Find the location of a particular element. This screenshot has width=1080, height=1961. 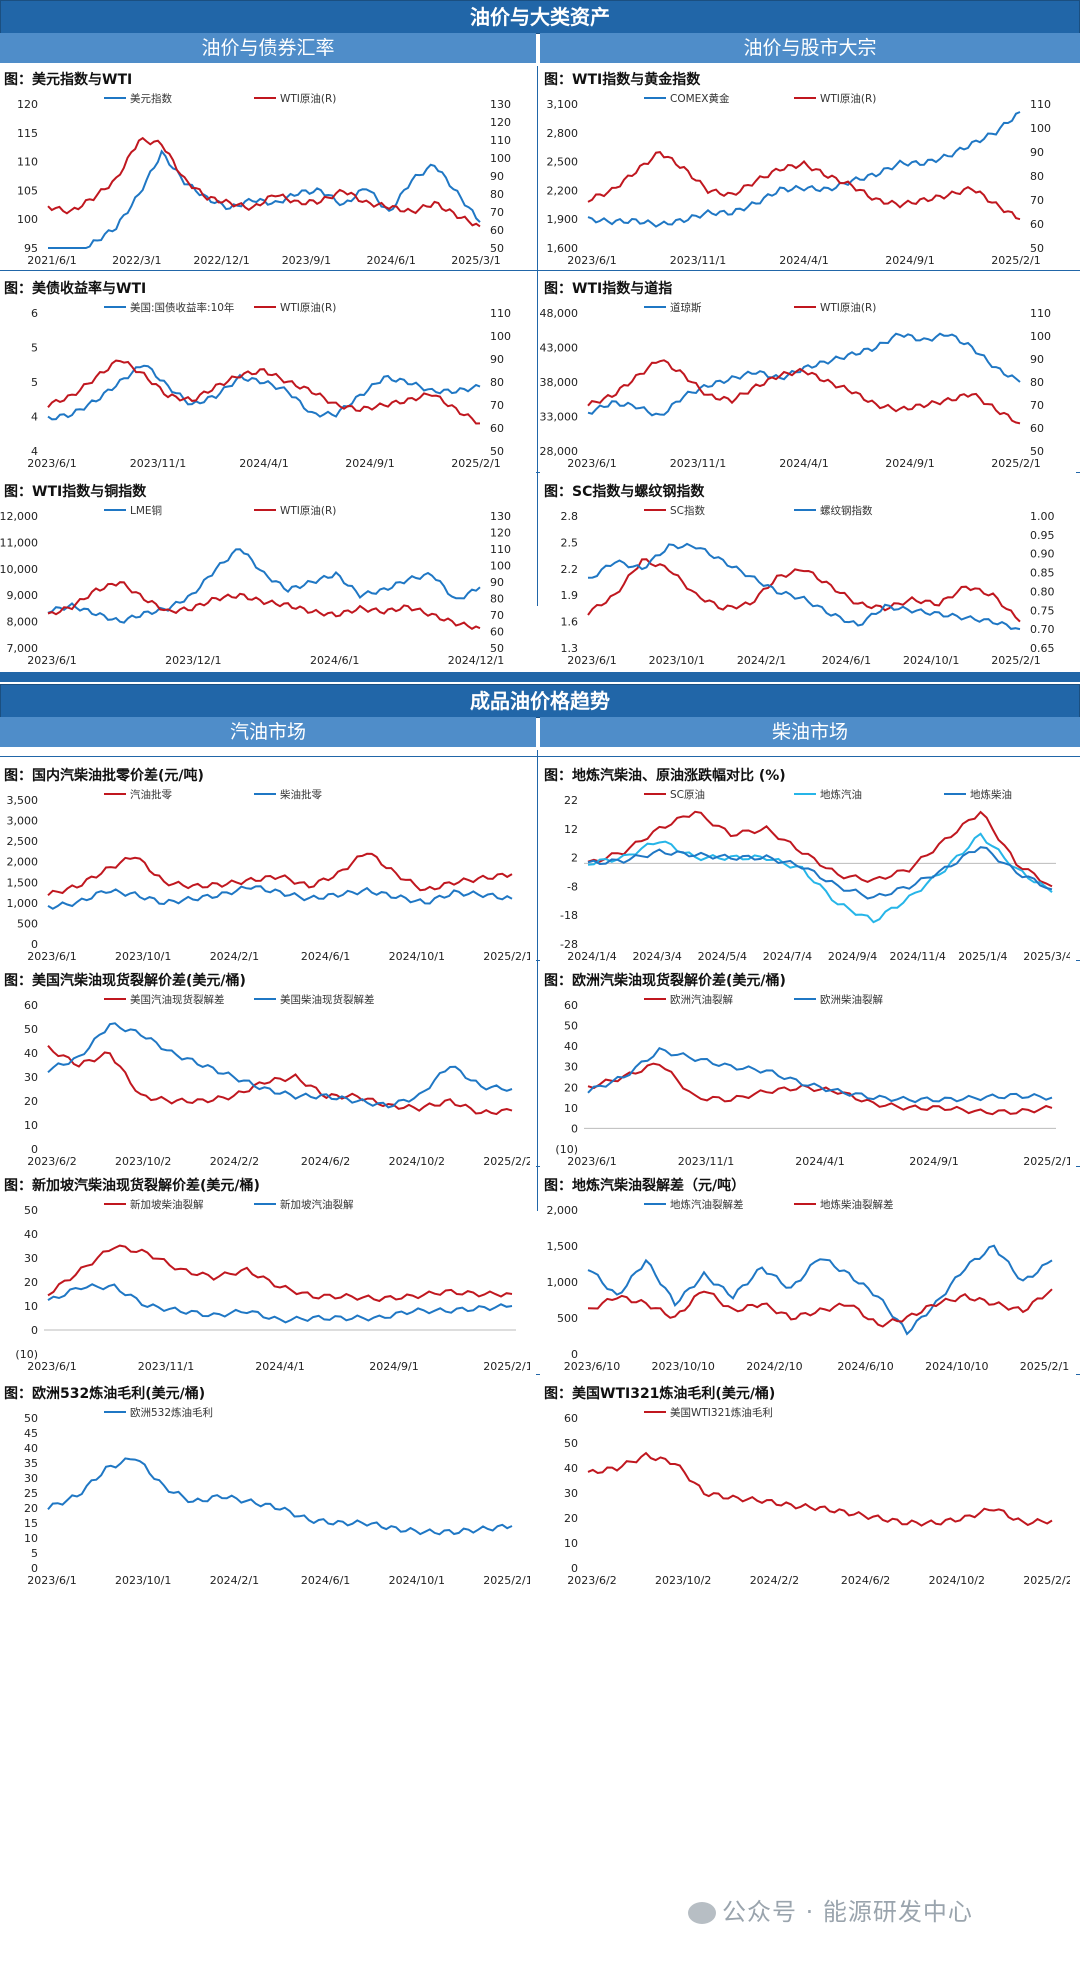

y-tick-label: 2,000 is located at coordinates (23, 862).